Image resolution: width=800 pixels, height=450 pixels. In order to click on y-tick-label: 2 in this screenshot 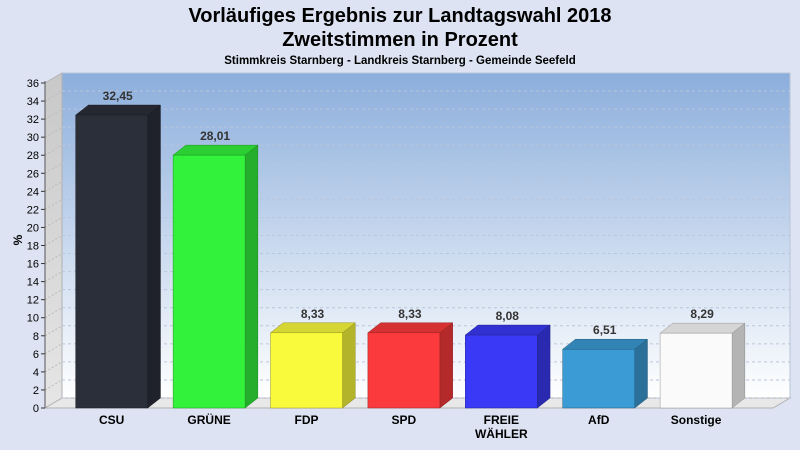, I will do `click(36, 391)`.